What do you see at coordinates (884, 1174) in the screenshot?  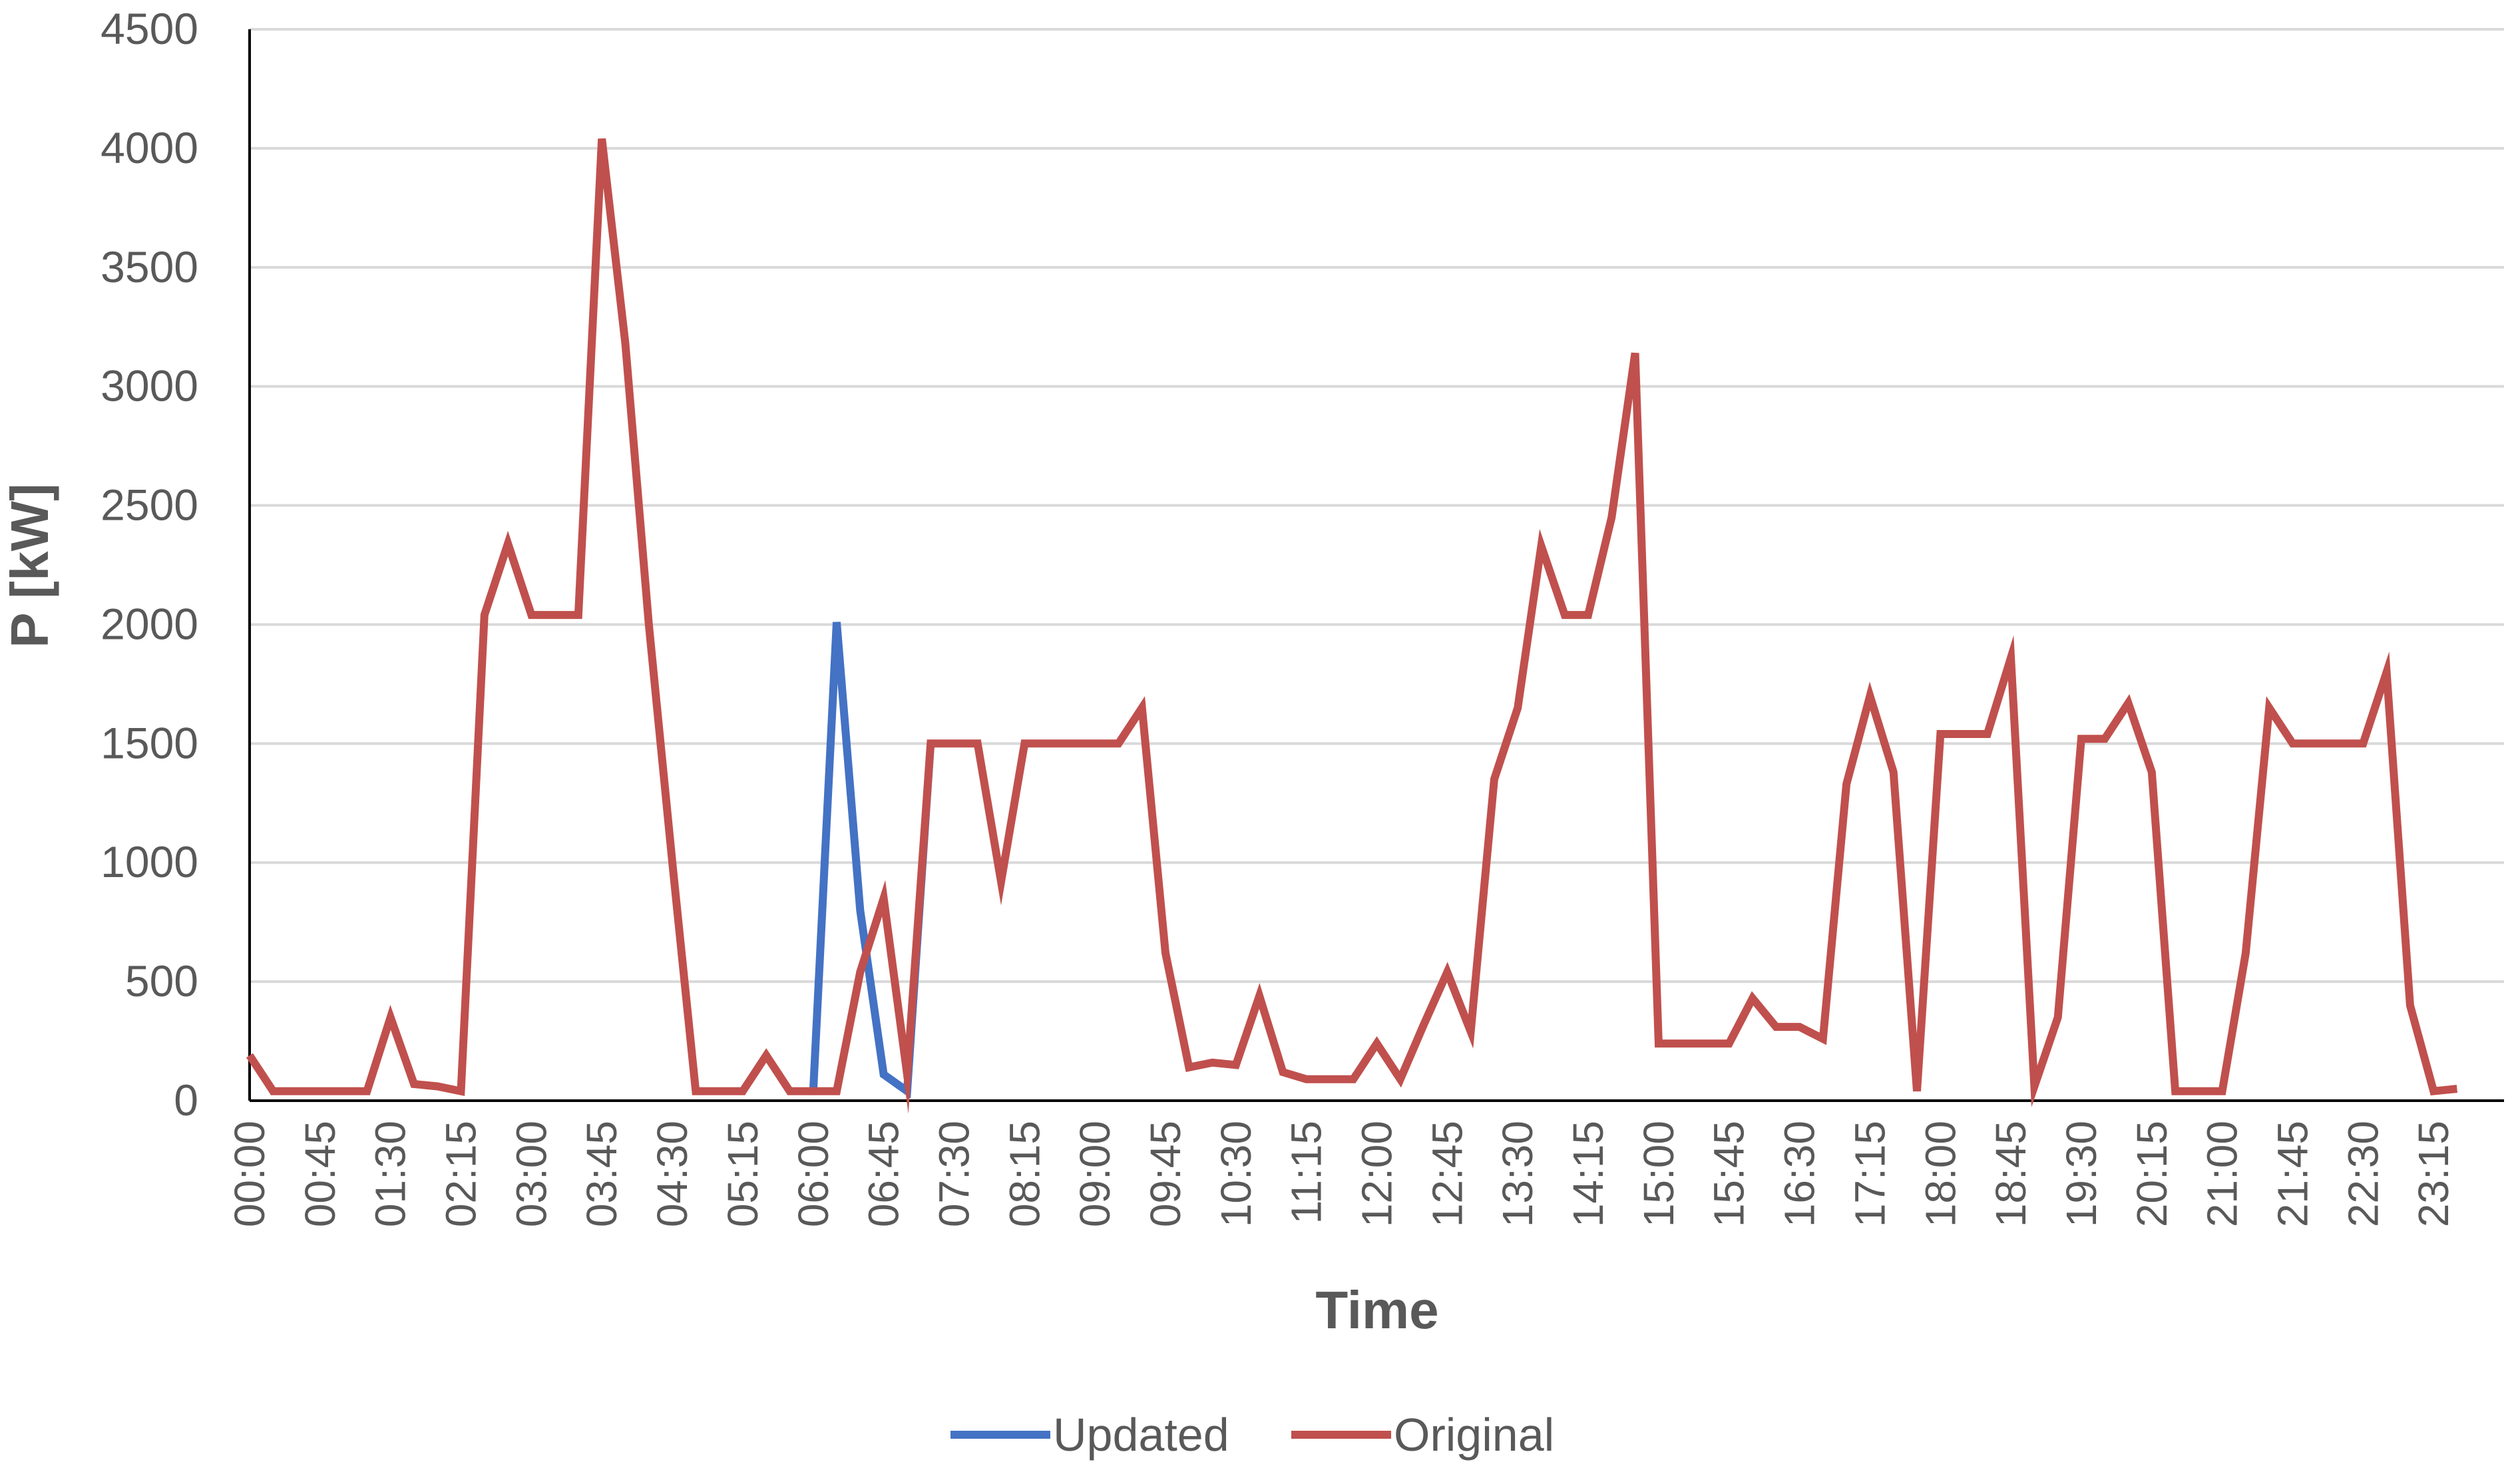 I see `x-tick-label: 06:45` at bounding box center [884, 1174].